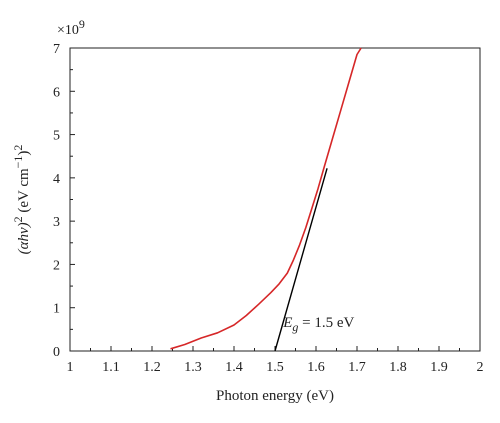 This screenshot has height=423, width=500. What do you see at coordinates (193, 367) in the screenshot?
I see `x-tick-label: 1.3` at bounding box center [193, 367].